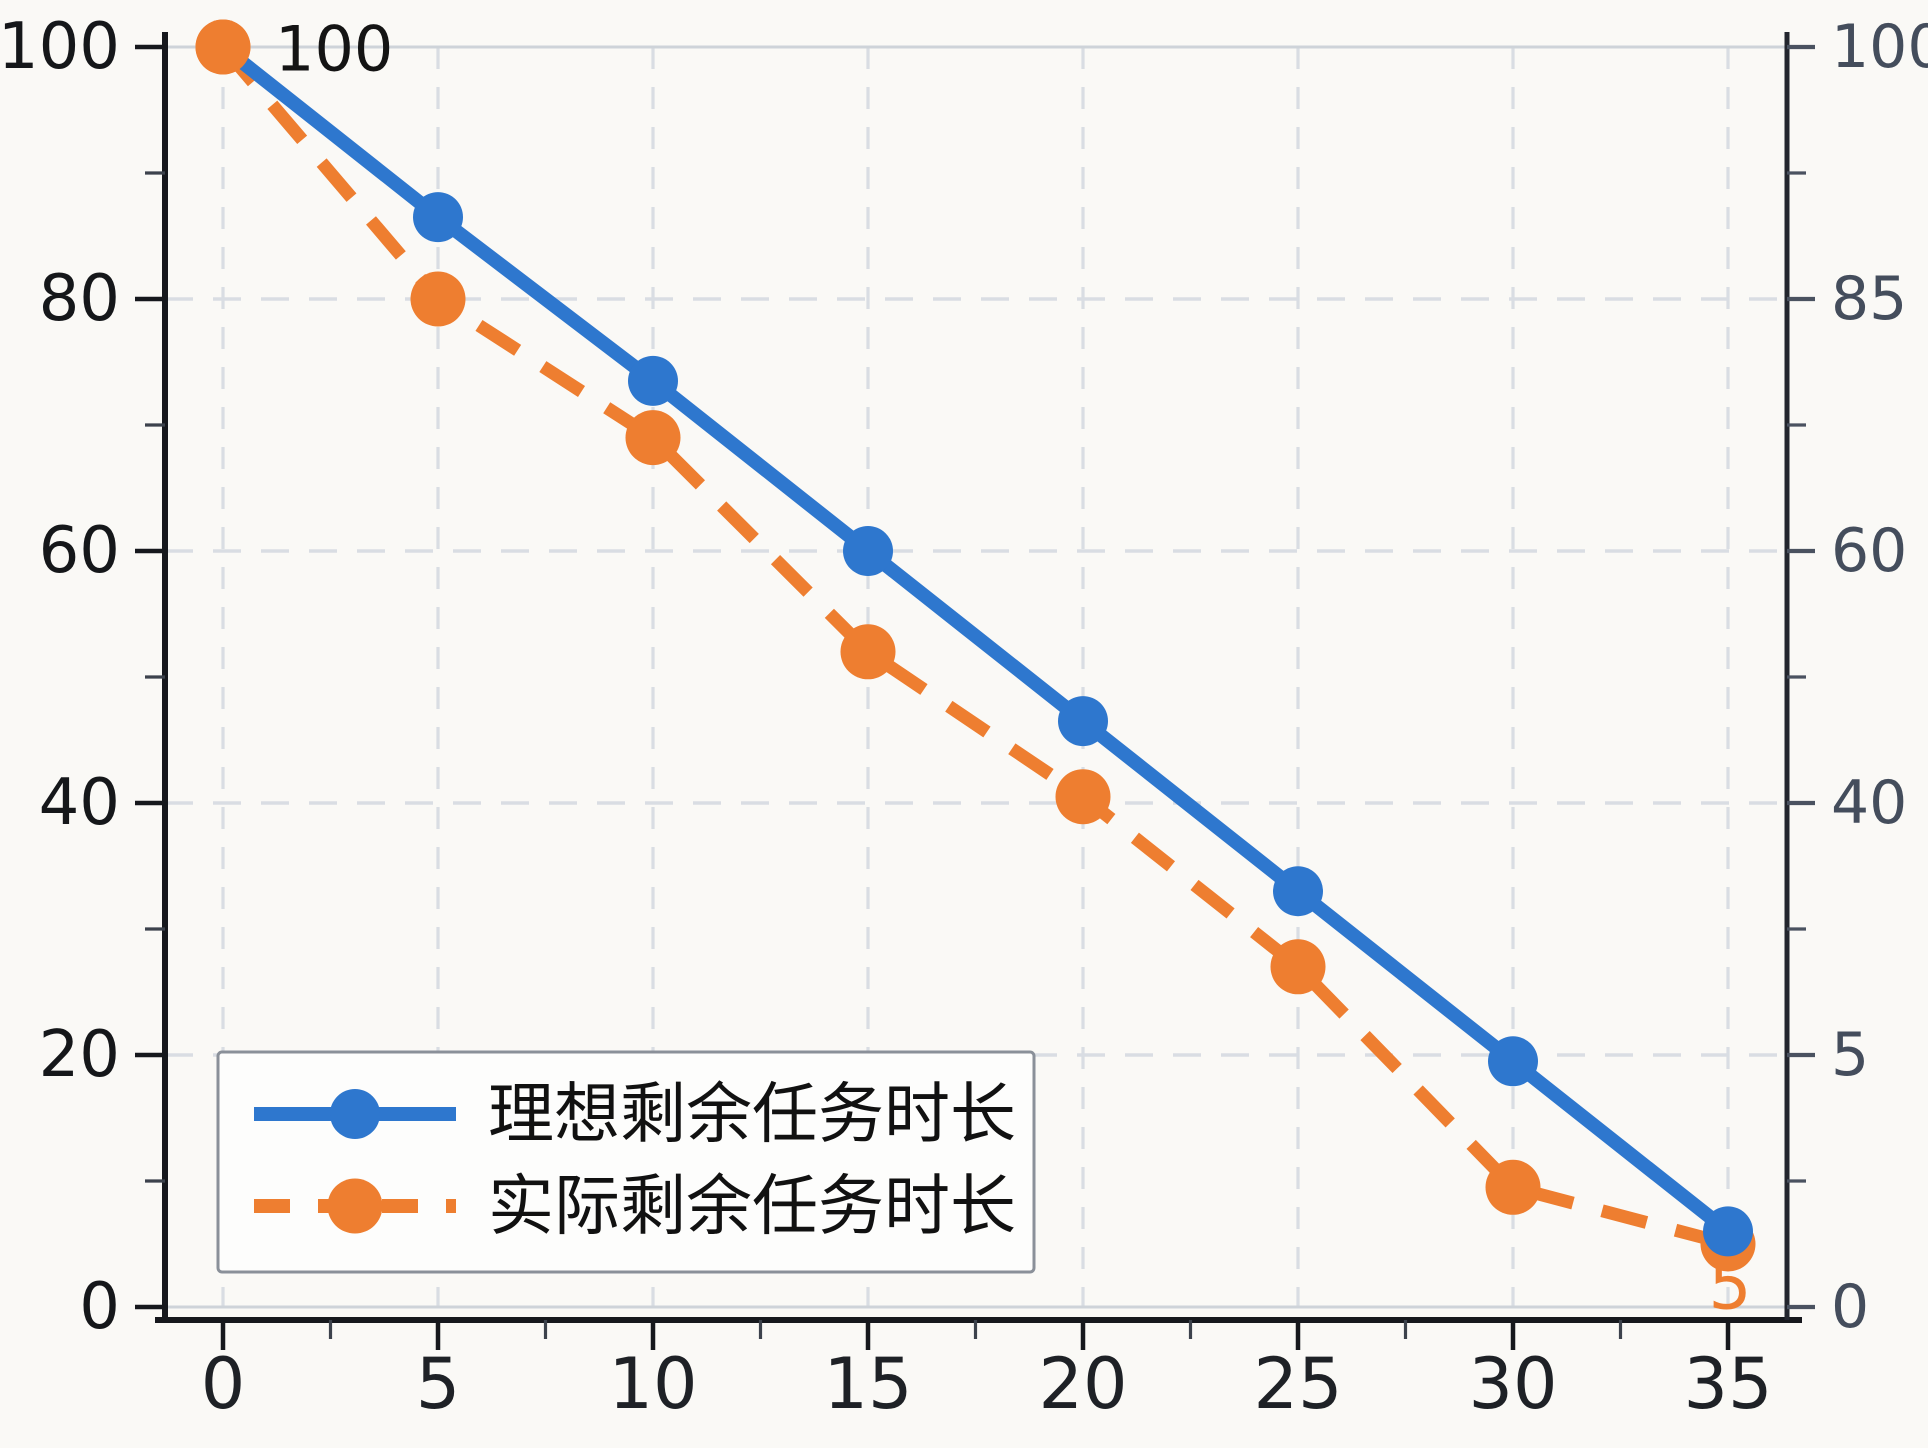  What do you see at coordinates (752, 1206) in the screenshot?
I see `legend-entry-label: 实际剩余任务时长` at bounding box center [752, 1206].